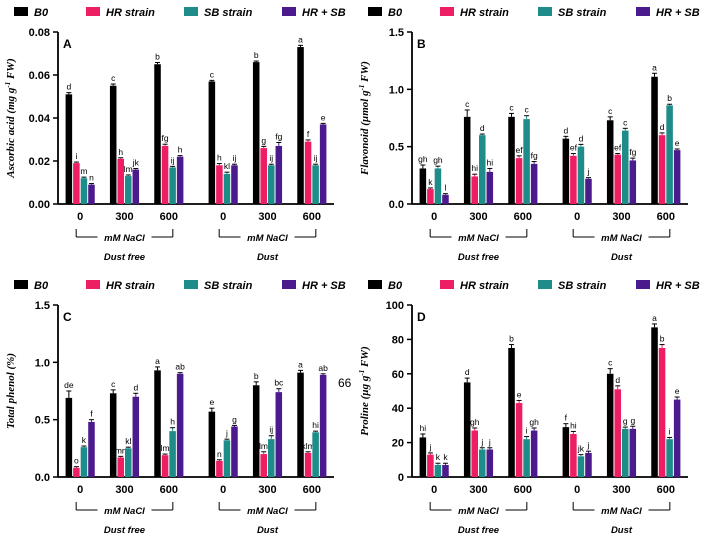 This screenshot has width=708, height=546. I want to click on y-tick-label: 1.5, so click(42, 306).